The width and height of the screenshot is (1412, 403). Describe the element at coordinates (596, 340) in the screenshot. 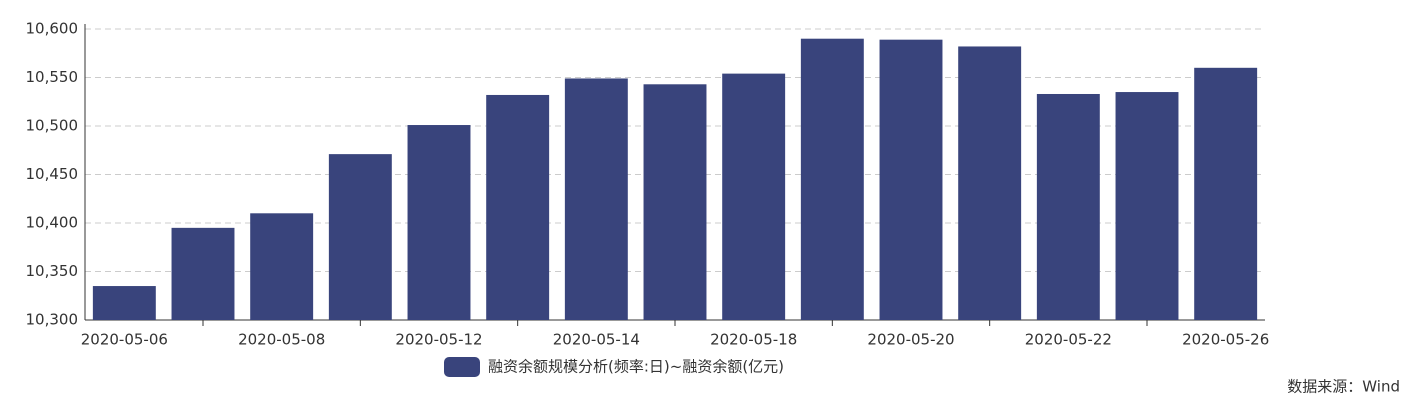

I see `x-tick-label: 2020-05-14` at that location.